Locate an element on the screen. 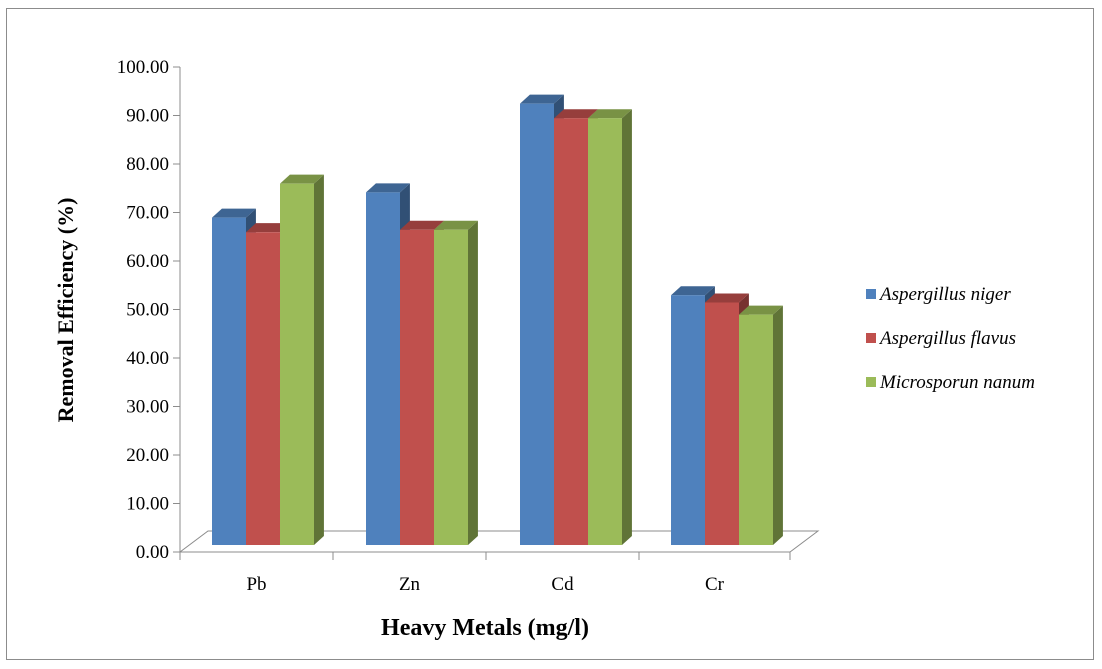 The image size is (1102, 669). y-axis-title: Removal Efficiency (%) is located at coordinates (65, 310).